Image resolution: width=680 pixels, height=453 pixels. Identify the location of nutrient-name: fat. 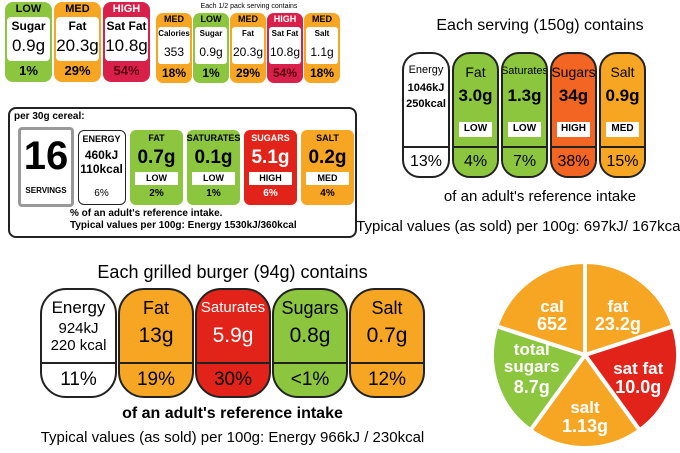
(618, 306).